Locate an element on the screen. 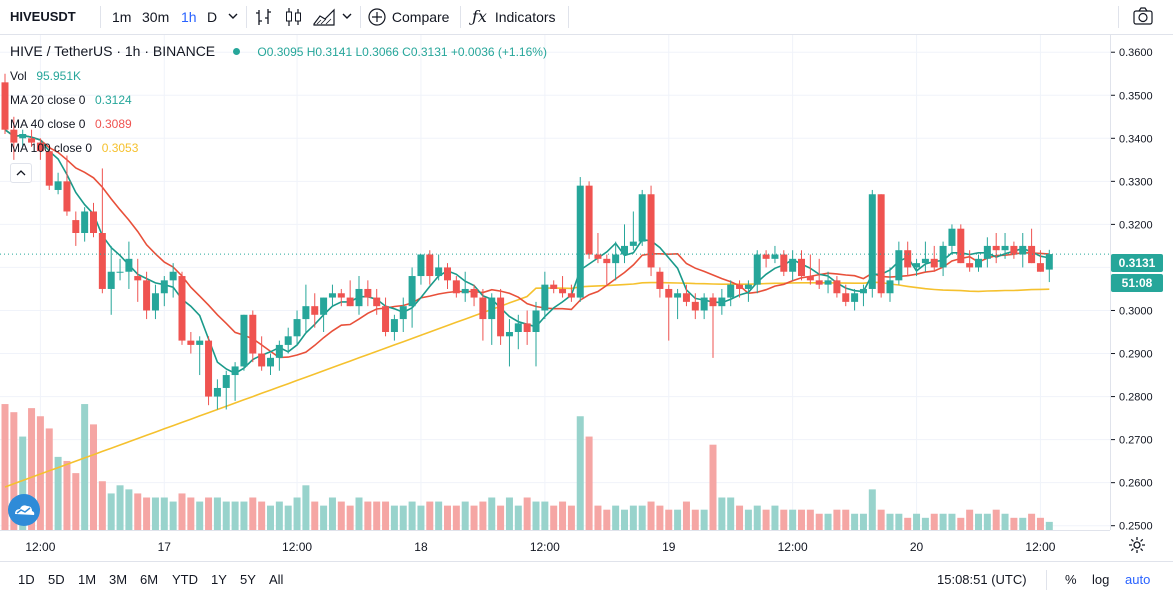 Image resolution: width=1173 pixels, height=598 pixels. chart-type-dropdown is located at coordinates (347, 17).